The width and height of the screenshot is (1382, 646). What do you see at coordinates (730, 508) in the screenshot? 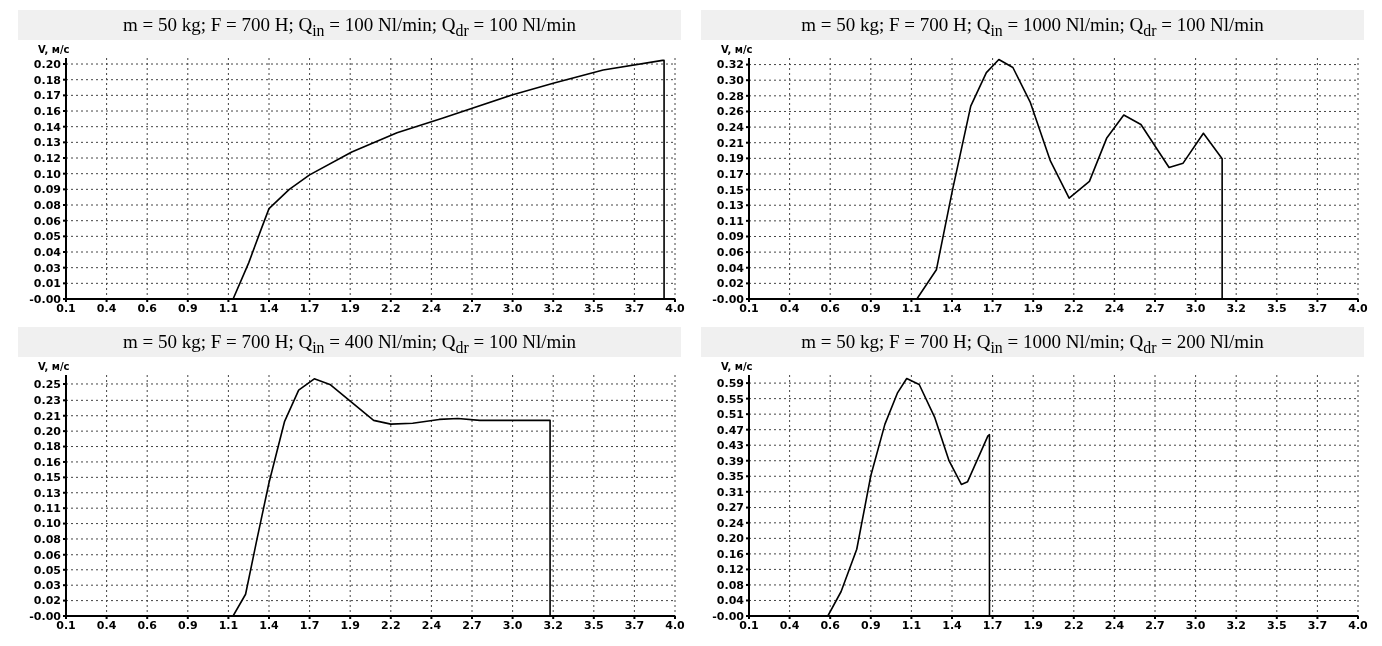
I see `y-tick-label: 0.27` at bounding box center [730, 508].